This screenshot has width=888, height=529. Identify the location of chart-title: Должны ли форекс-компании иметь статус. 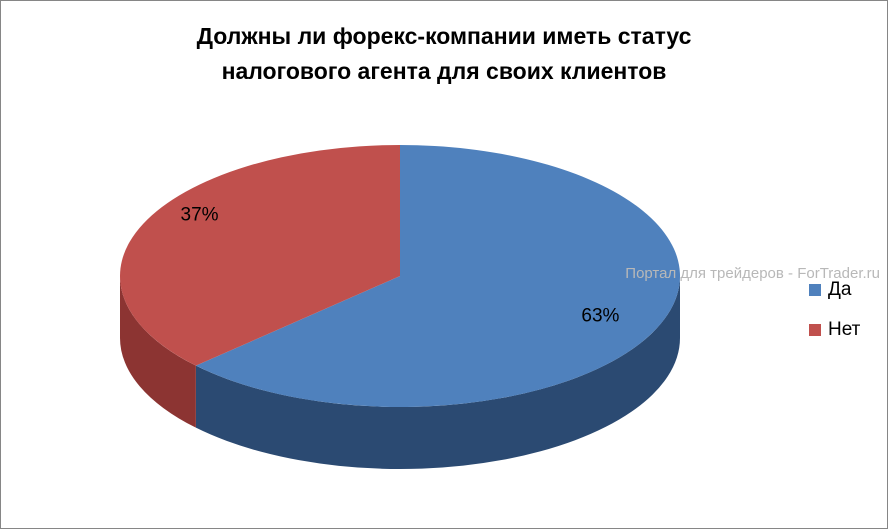
(444, 36).